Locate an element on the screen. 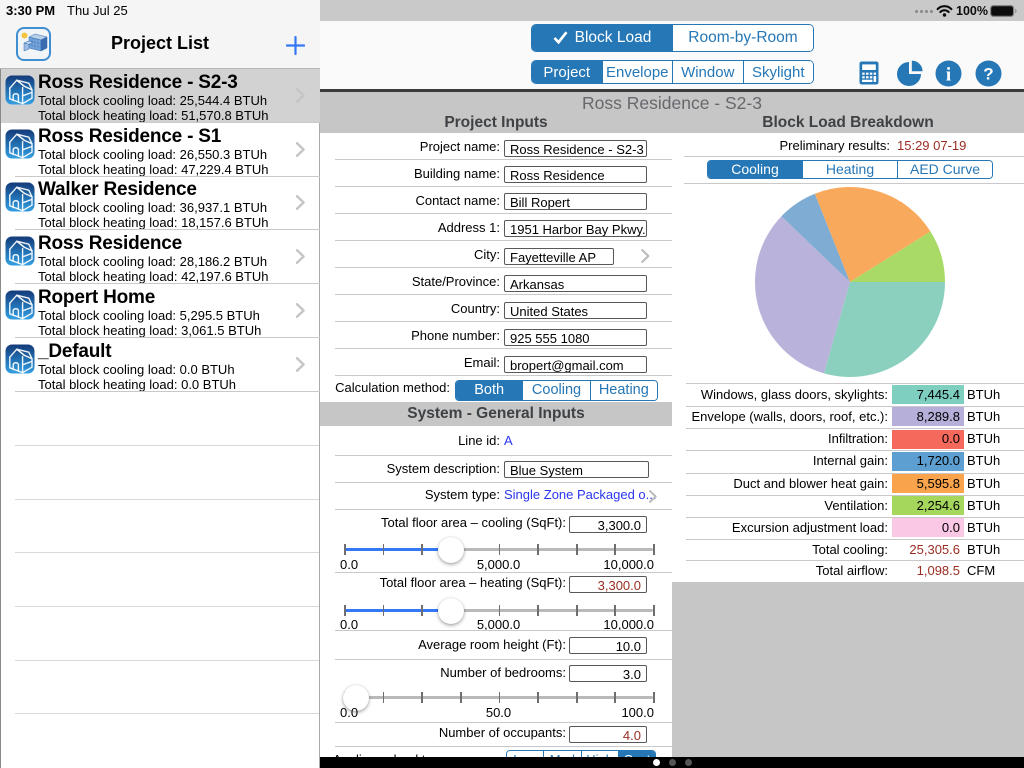 Image resolution: width=1024 pixels, height=768 pixels. svg-text: i is located at coordinates (948, 75).